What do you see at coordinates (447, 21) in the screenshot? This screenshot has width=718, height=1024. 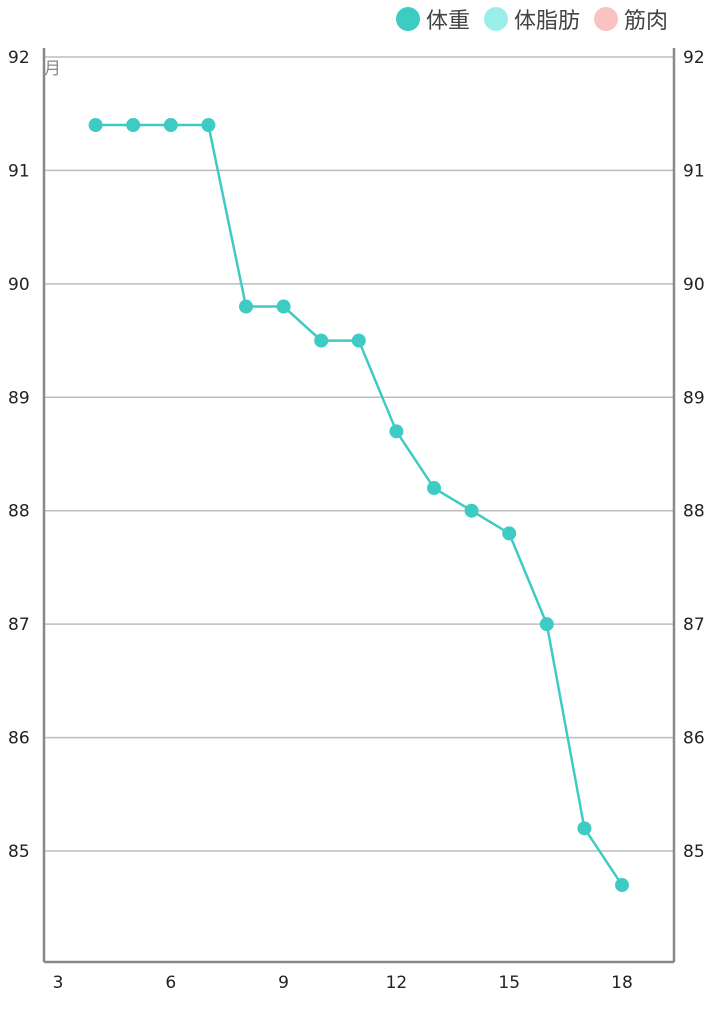 I see `legend-label-weight: 体重` at bounding box center [447, 21].